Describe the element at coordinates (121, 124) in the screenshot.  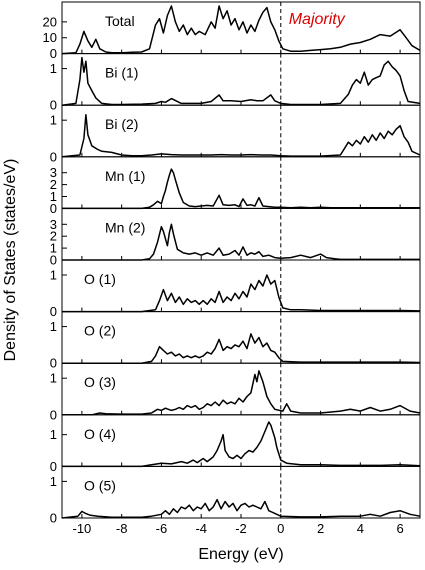
I see `panel-label: Bi (2)` at that location.